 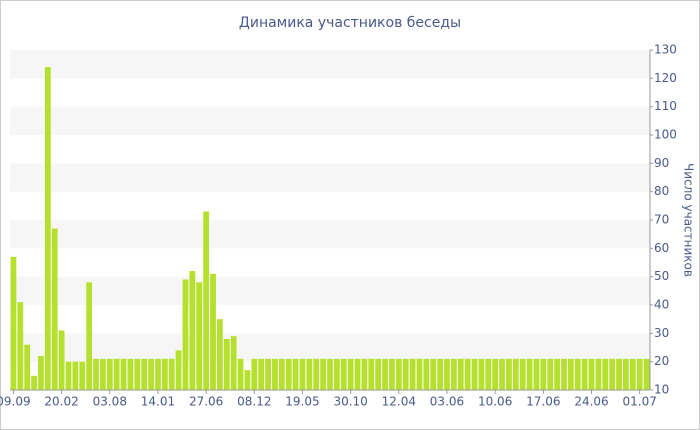 What do you see at coordinates (661, 248) in the screenshot?
I see `y-tick-label: 60` at bounding box center [661, 248].